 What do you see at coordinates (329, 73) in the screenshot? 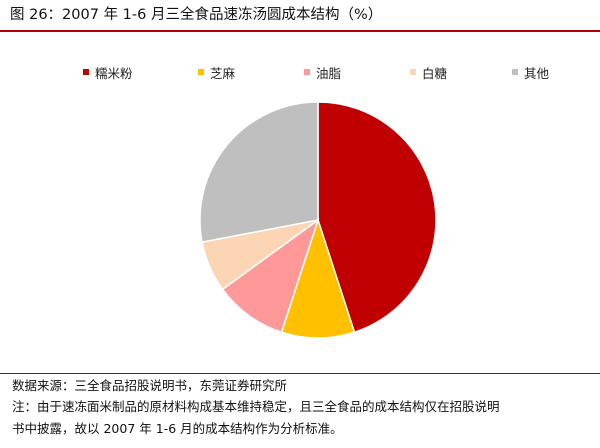
I see `legend-label: 油脂` at bounding box center [329, 73].